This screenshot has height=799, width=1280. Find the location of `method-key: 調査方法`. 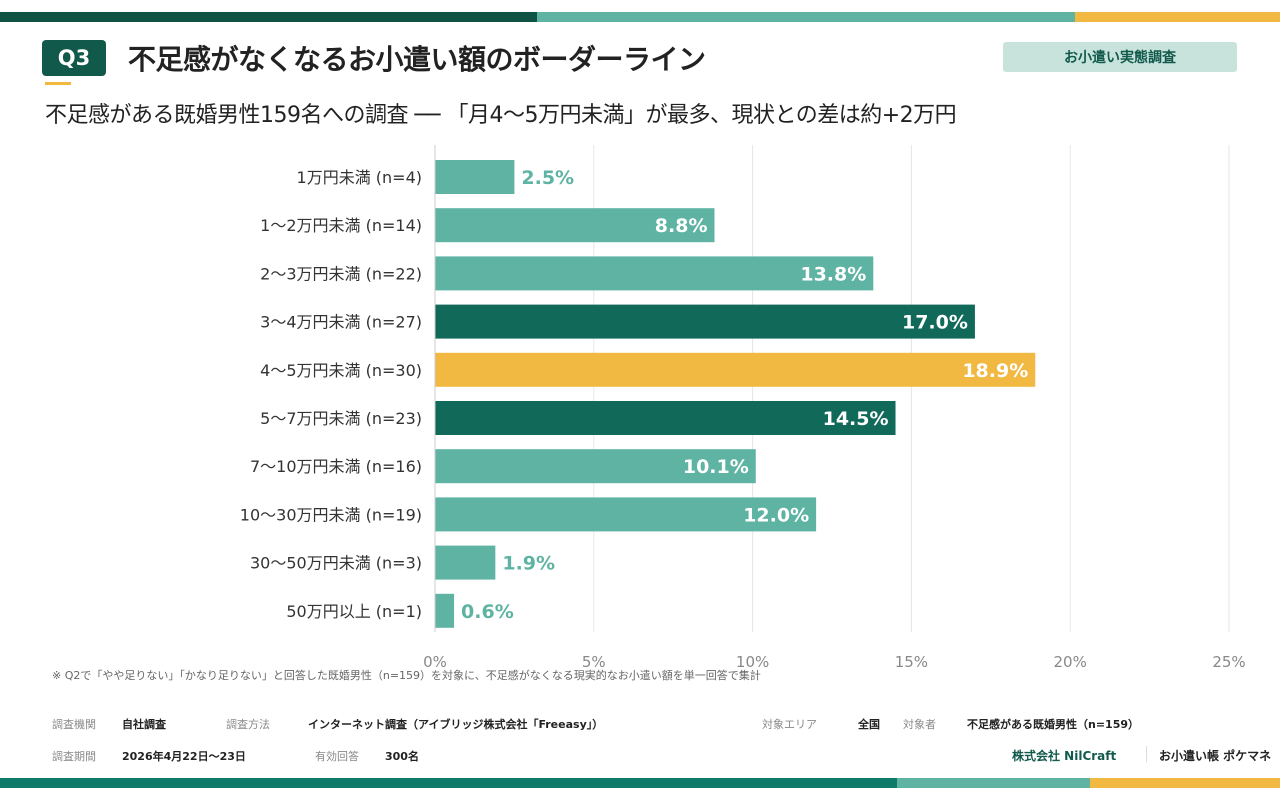

method-key: 調査方法 is located at coordinates (248, 724).